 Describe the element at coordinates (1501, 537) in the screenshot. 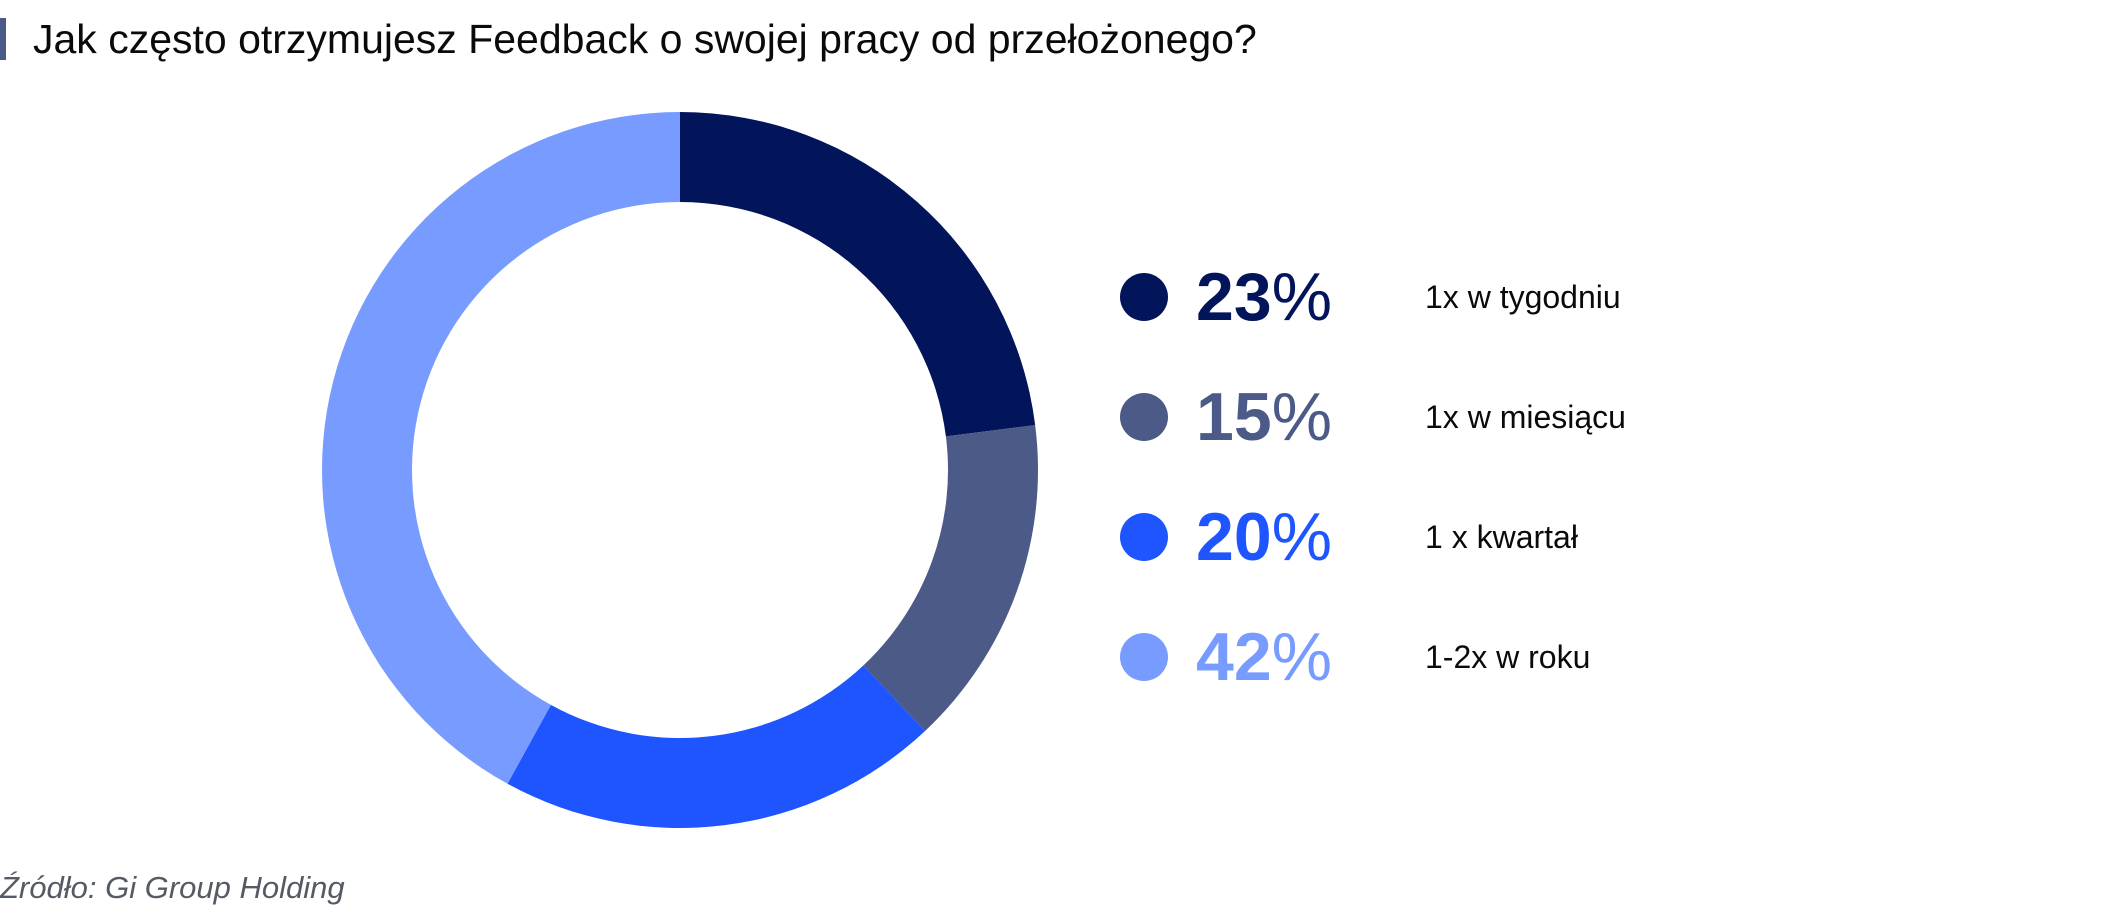

I see `legend-label: 1 x kwartał` at that location.